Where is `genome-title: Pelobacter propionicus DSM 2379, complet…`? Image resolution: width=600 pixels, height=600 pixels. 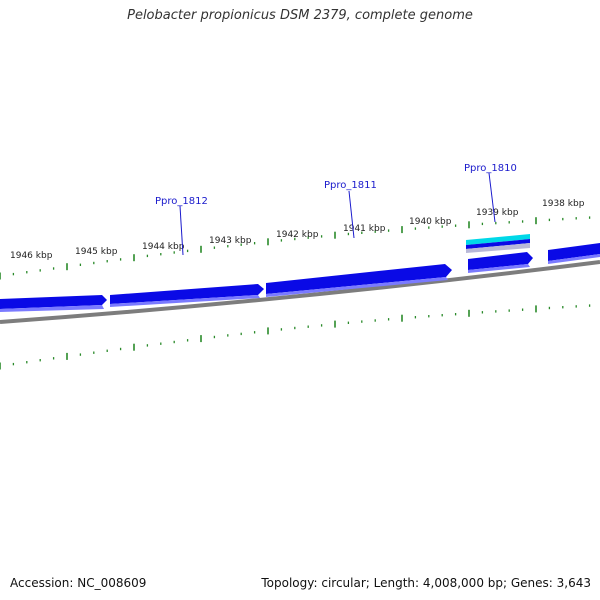 genome-title: Pelobacter propionicus DSM 2379, complet… is located at coordinates (300, 15).